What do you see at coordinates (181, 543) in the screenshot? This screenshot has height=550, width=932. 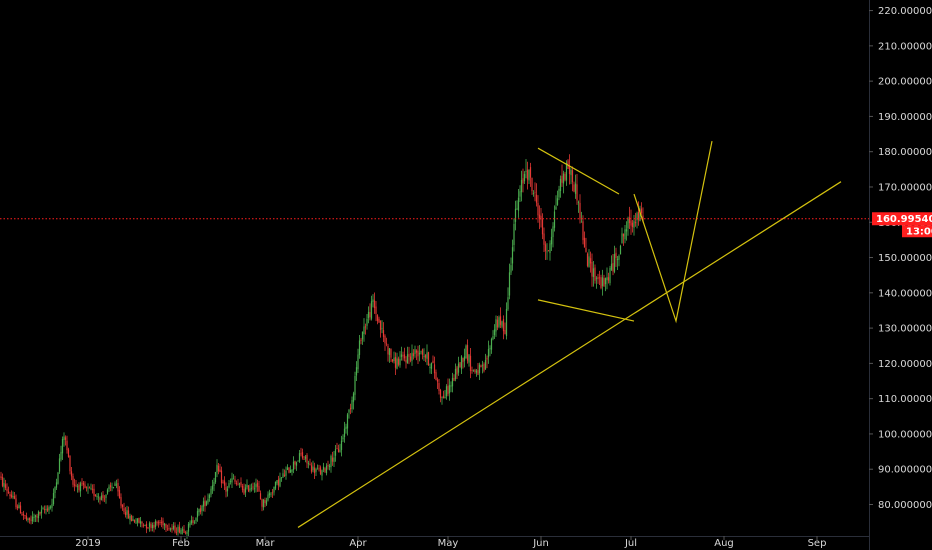 I see `x-tick-label: Feb` at bounding box center [181, 543].